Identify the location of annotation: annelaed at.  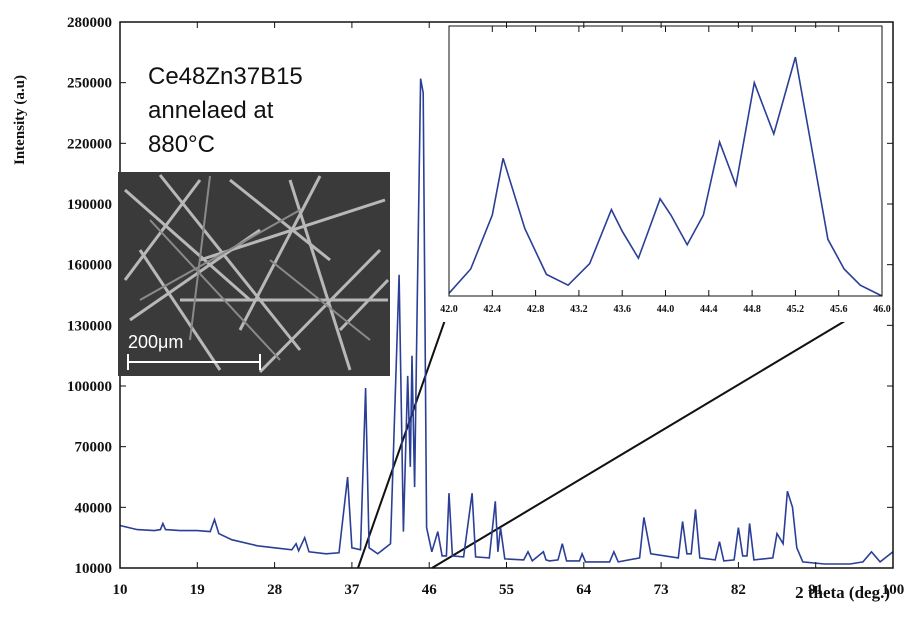
(211, 110).